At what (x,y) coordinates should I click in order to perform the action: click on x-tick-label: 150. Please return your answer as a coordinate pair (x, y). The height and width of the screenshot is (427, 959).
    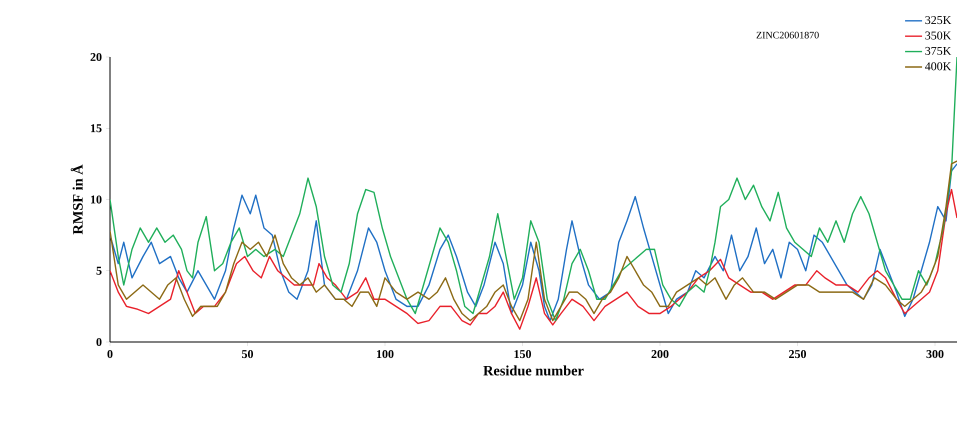
    Looking at the image, I should click on (523, 354).